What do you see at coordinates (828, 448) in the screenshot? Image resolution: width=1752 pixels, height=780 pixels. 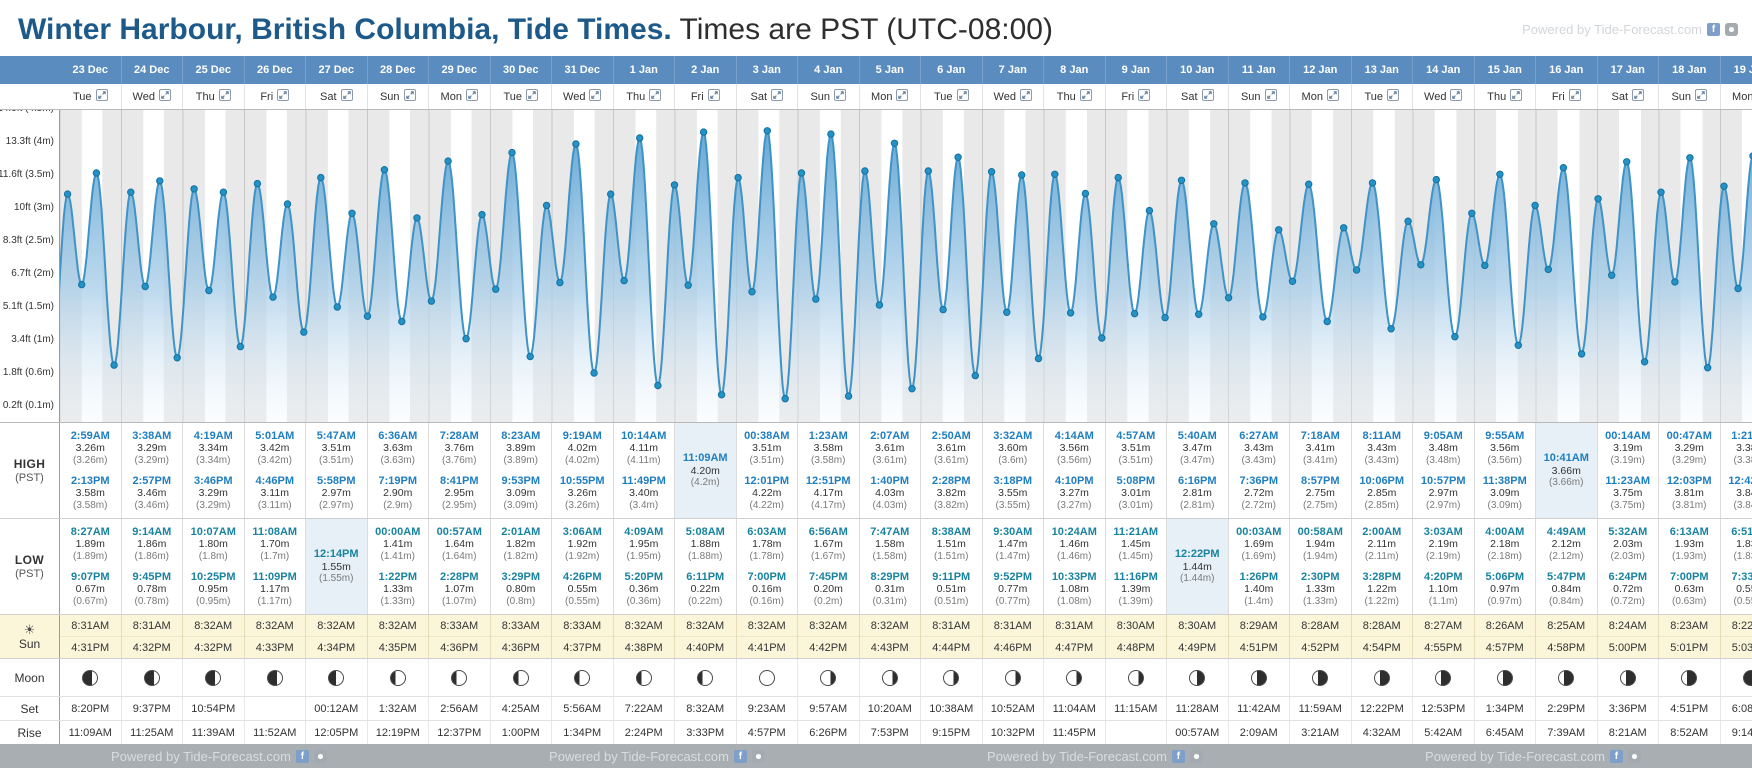 I see `high-tide-event: 1:23AM 3.58m (3.58m)` at bounding box center [828, 448].